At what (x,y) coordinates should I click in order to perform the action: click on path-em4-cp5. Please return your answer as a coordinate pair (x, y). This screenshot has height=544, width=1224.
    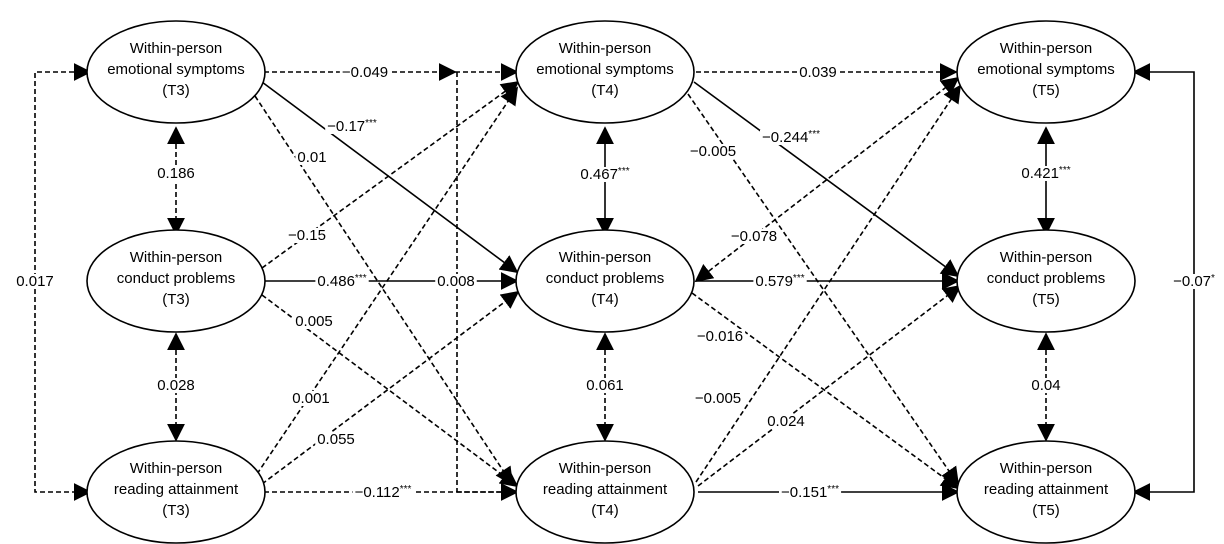
    Looking at the image, I should click on (826, 179).